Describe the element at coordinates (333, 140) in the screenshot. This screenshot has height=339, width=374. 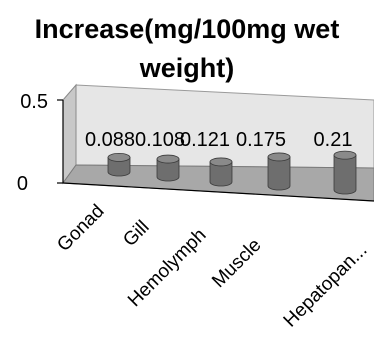
I see `data-label-5: 0.21` at that location.